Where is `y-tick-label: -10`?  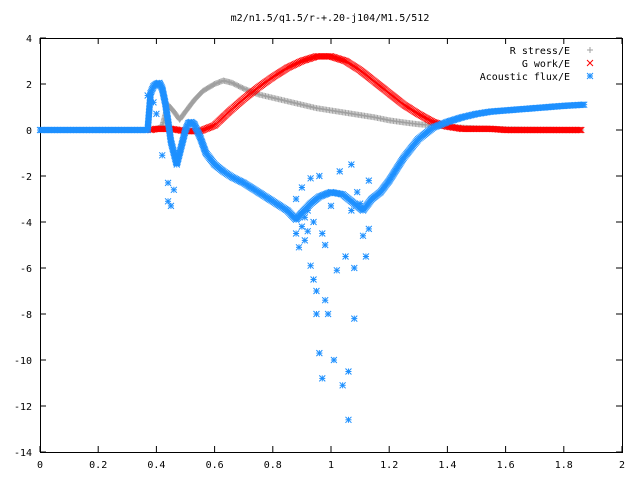 y-tick-label: -10 is located at coordinates (23, 361).